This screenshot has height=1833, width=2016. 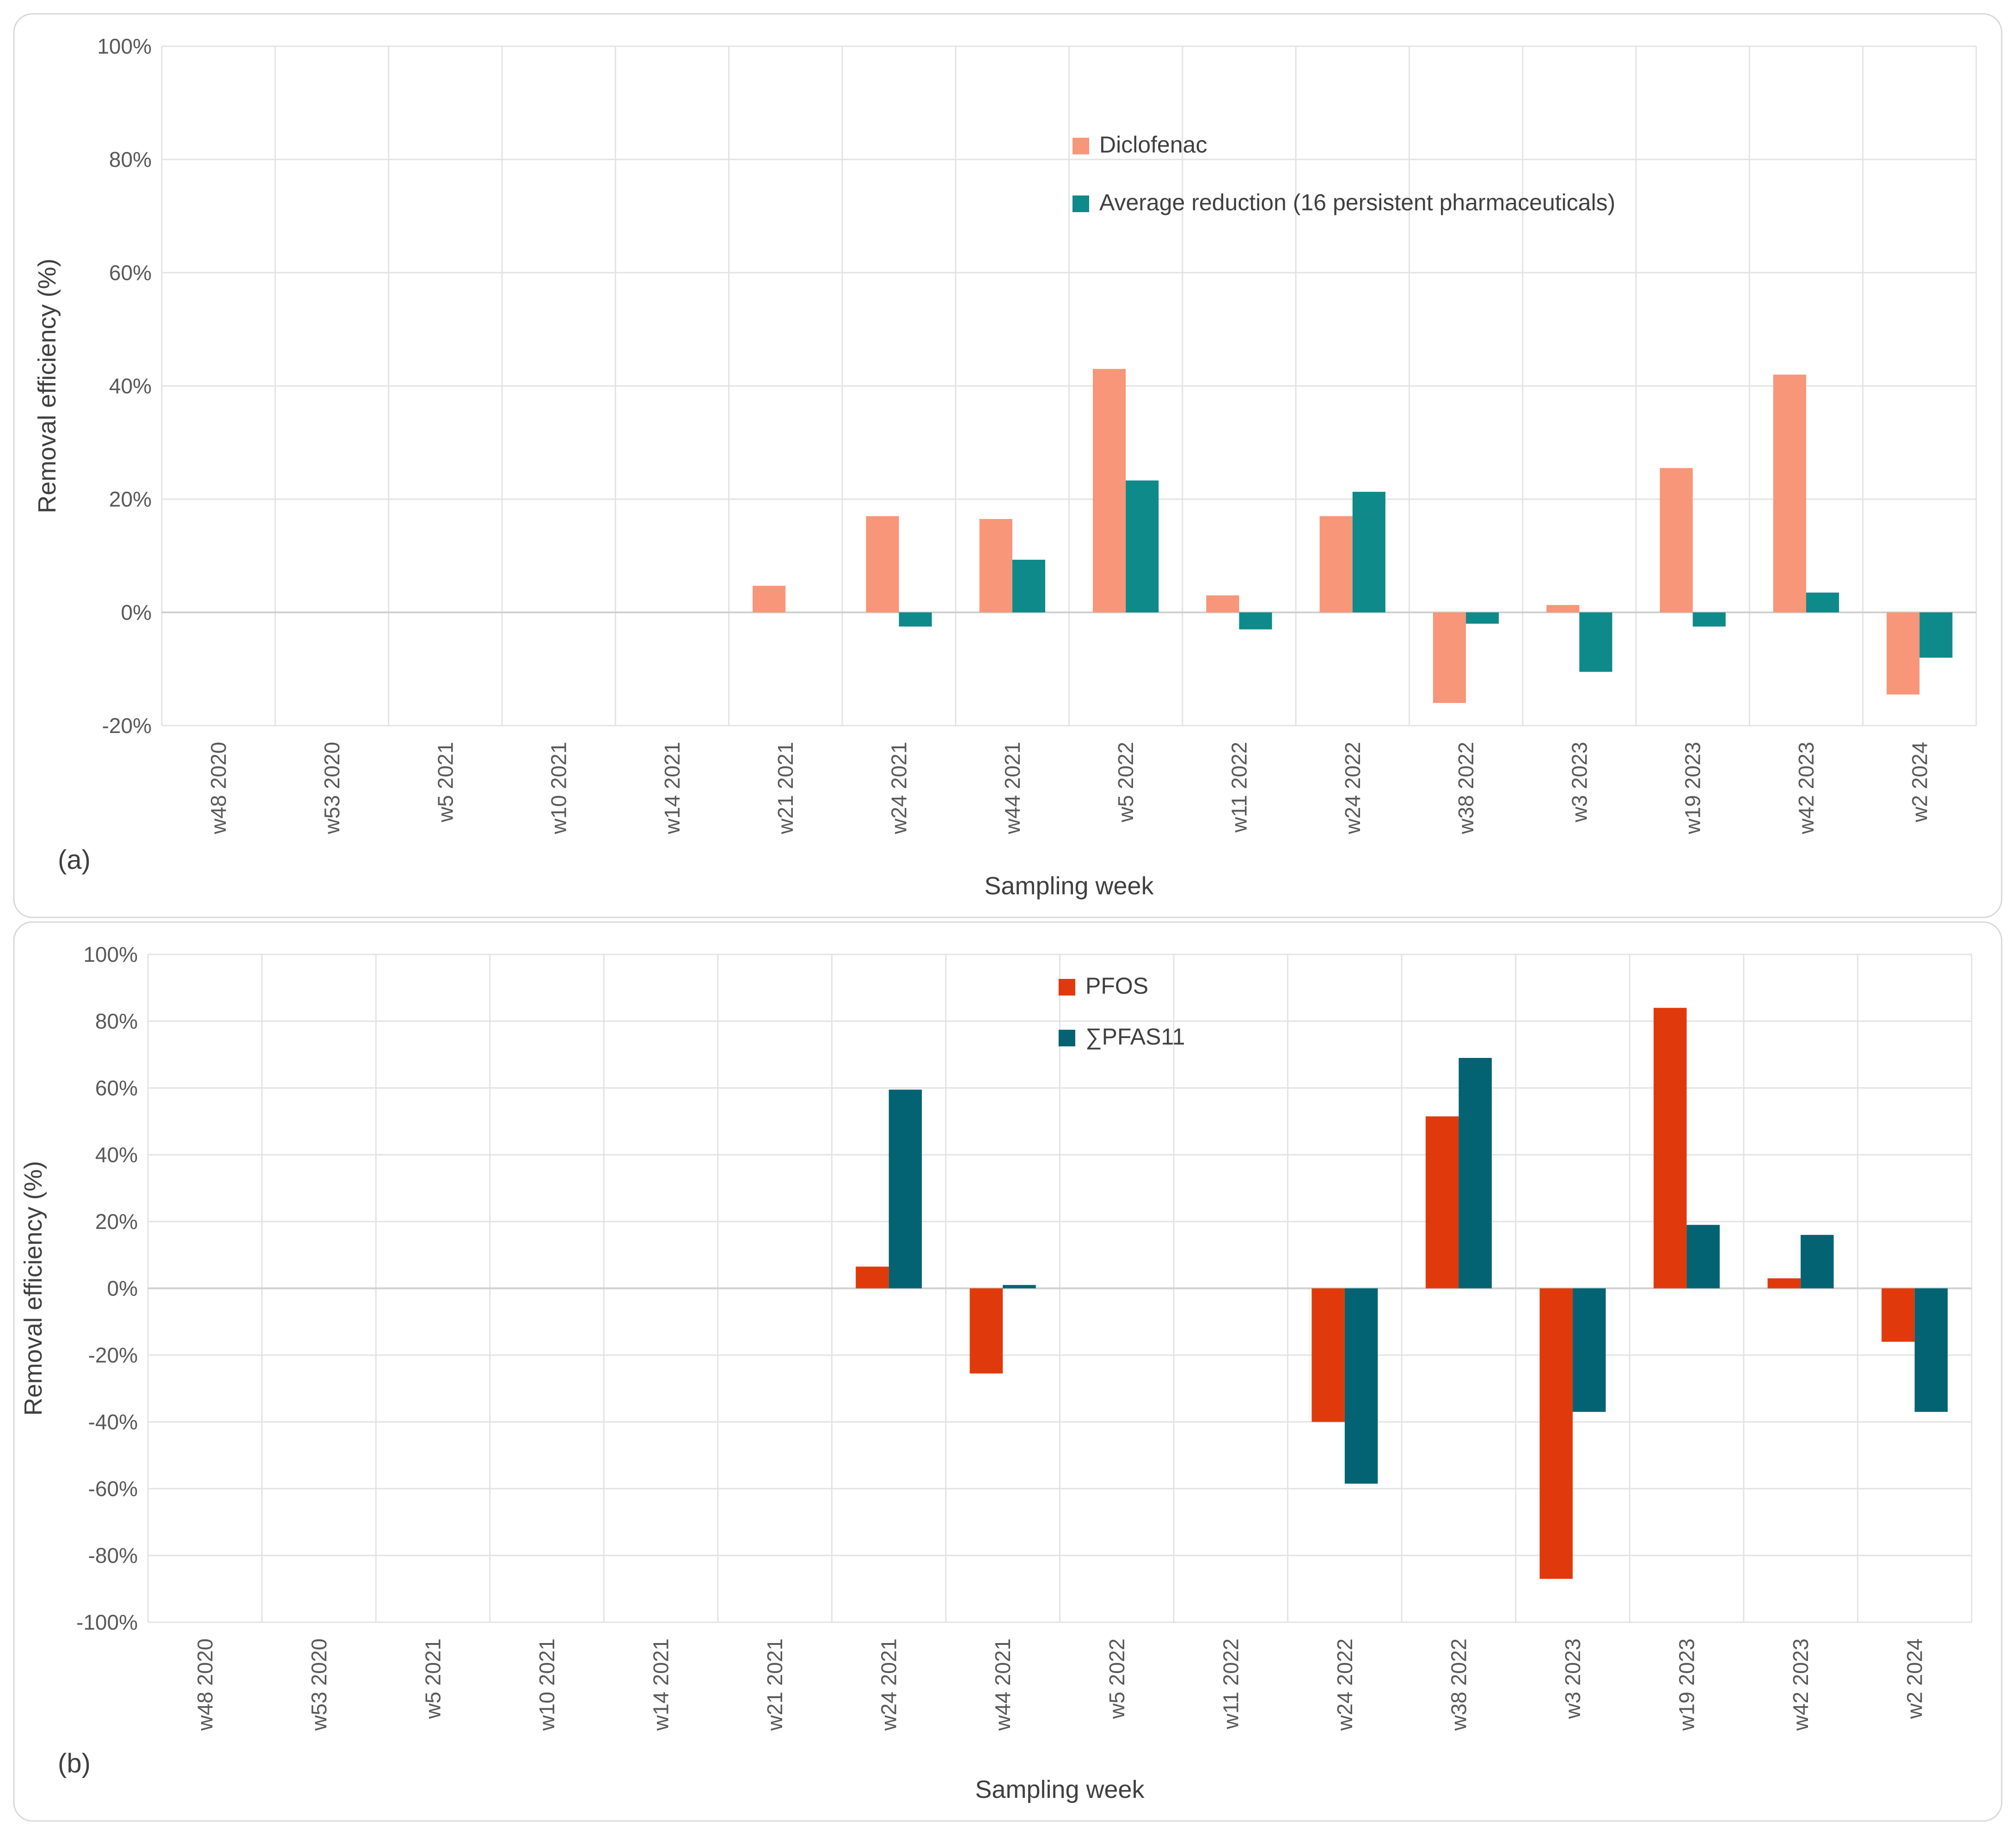 What do you see at coordinates (74, 860) in the screenshot?
I see `panel-label: (a)` at bounding box center [74, 860].